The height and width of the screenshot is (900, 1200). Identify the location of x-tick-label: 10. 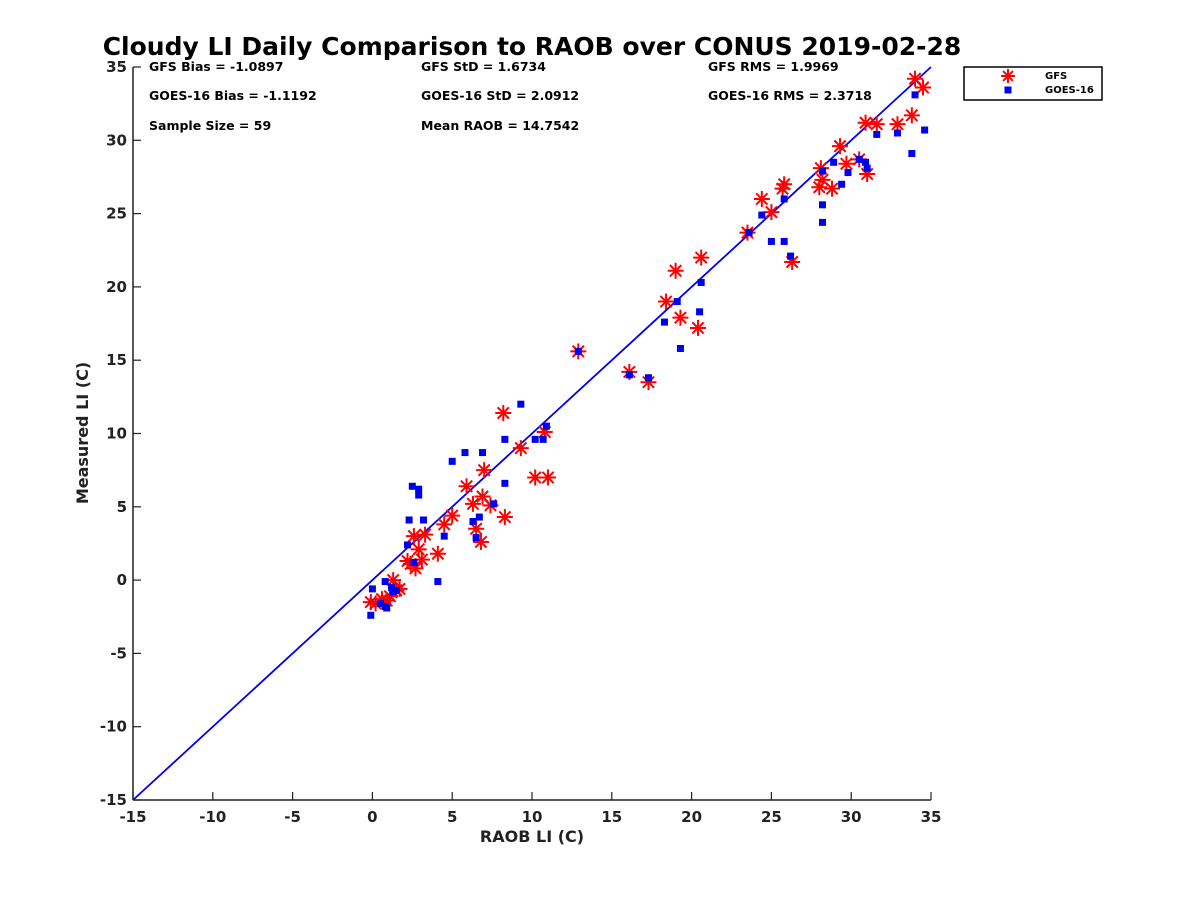
(532, 817).